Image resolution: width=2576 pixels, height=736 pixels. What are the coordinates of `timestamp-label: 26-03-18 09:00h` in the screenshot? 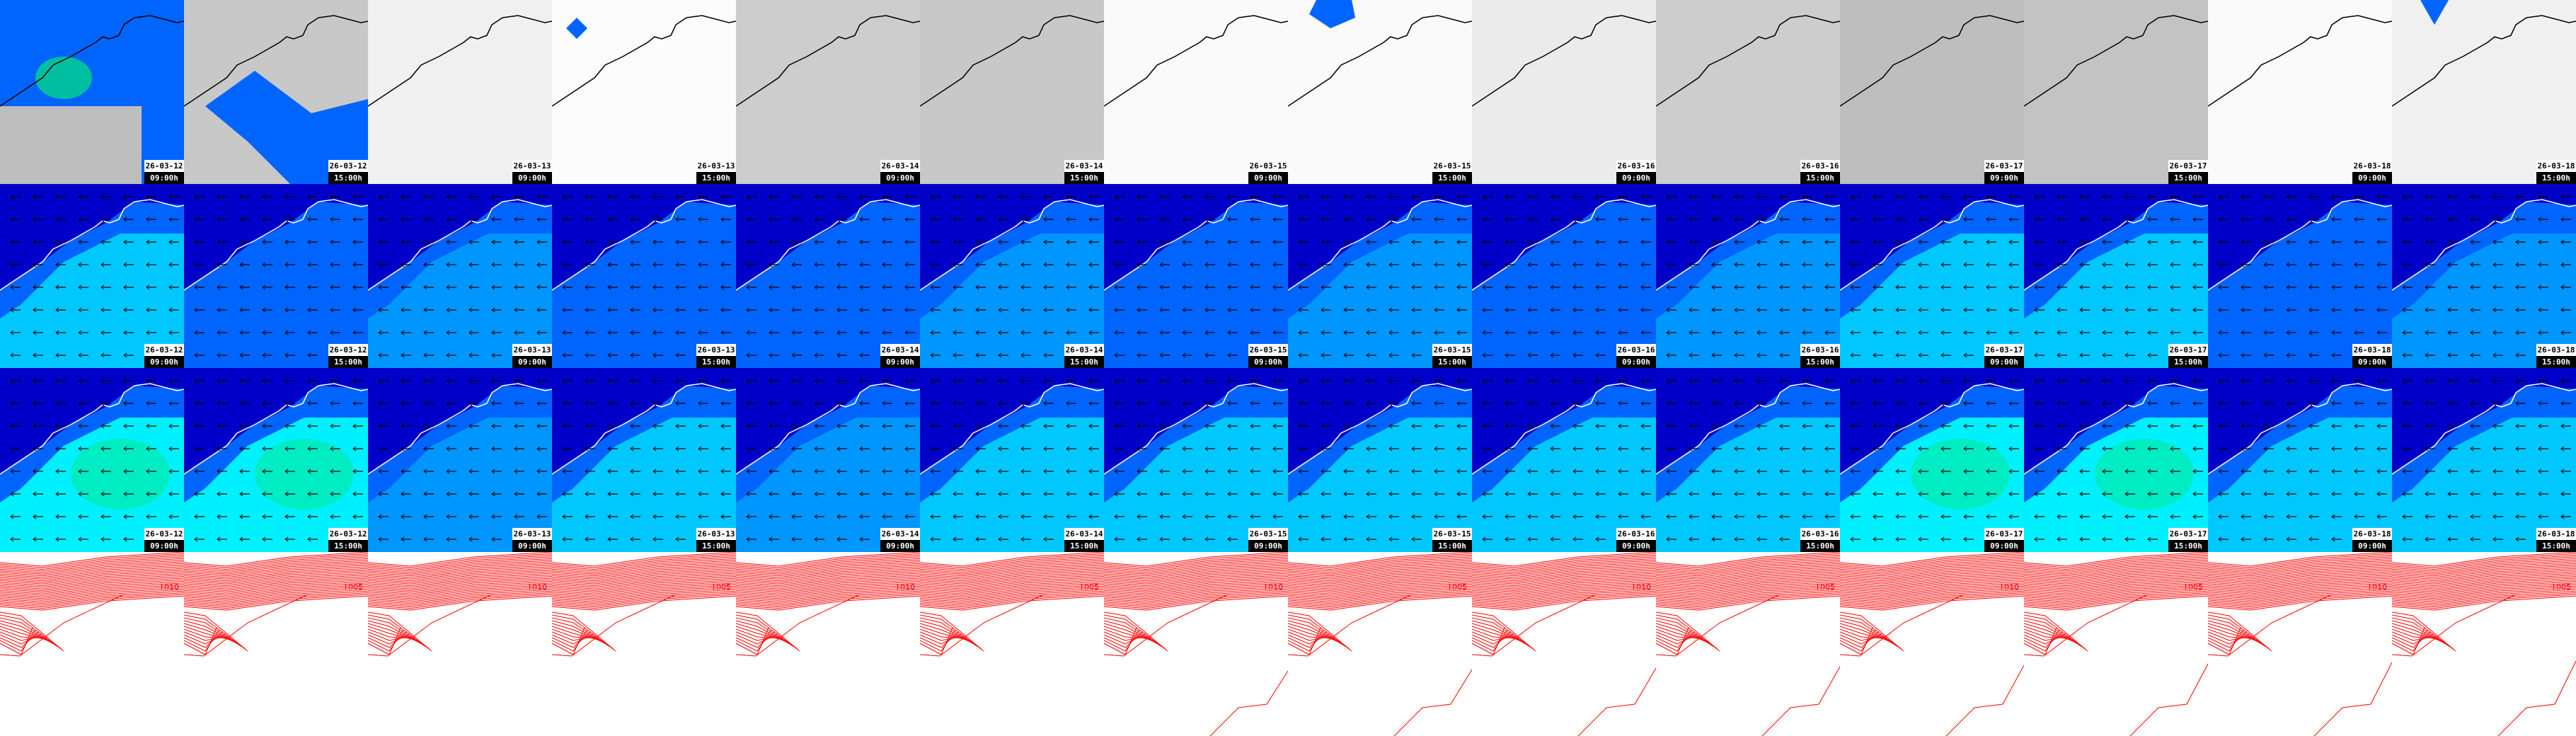 It's located at (2372, 540).